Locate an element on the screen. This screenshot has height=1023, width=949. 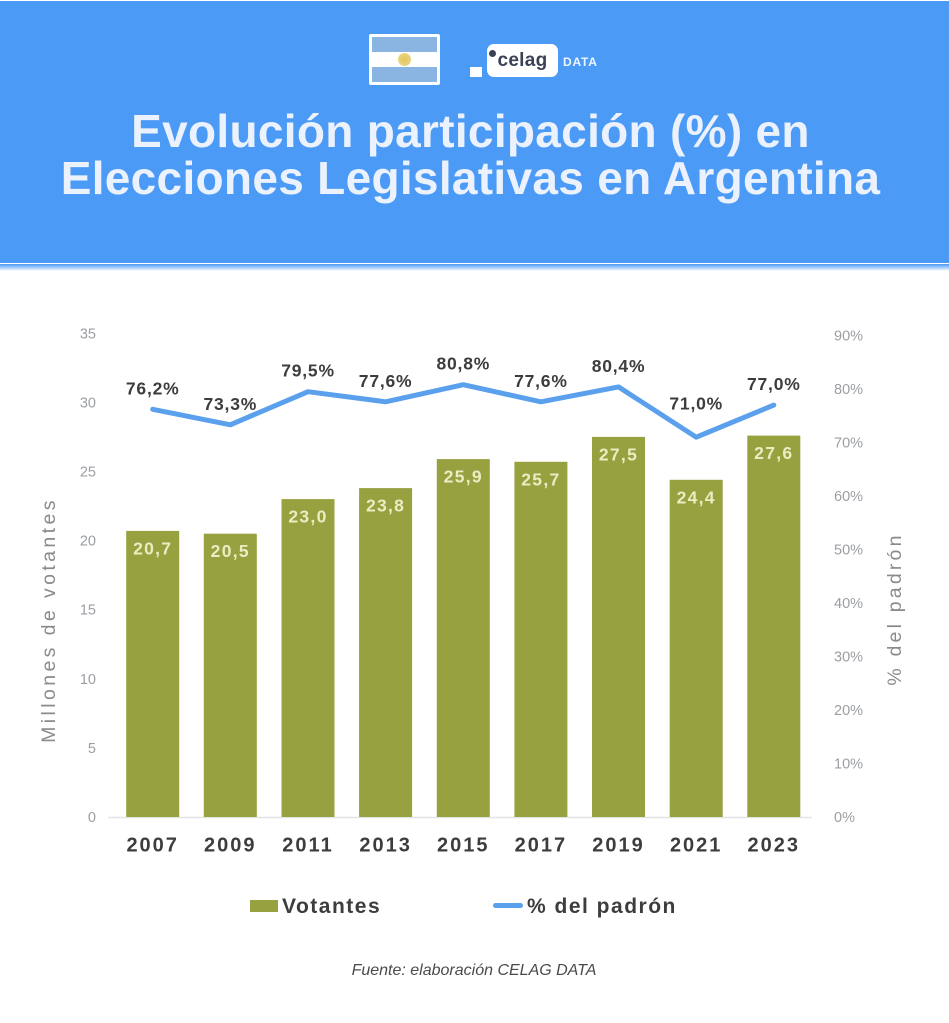
svg-text: Votantes is located at coordinates (331, 906).